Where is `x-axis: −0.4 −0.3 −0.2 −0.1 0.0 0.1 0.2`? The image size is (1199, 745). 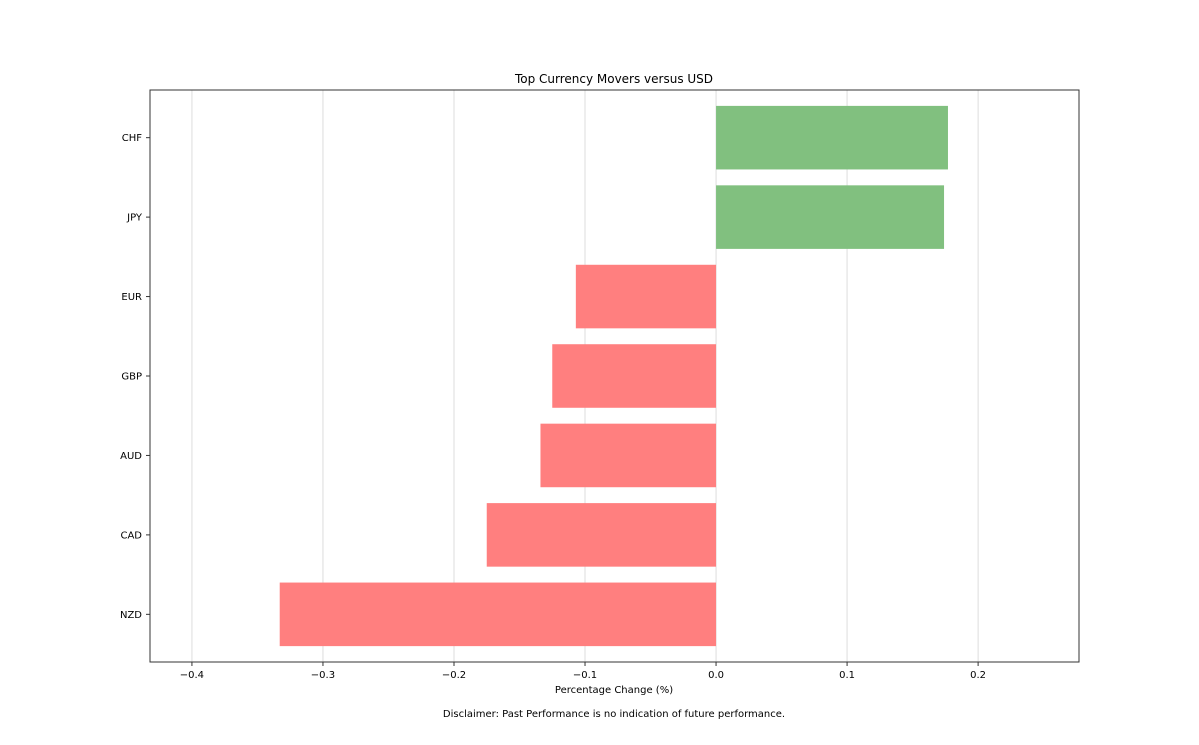 x-axis: −0.4 −0.3 −0.2 −0.1 0.0 0.1 0.2 is located at coordinates (583, 671).